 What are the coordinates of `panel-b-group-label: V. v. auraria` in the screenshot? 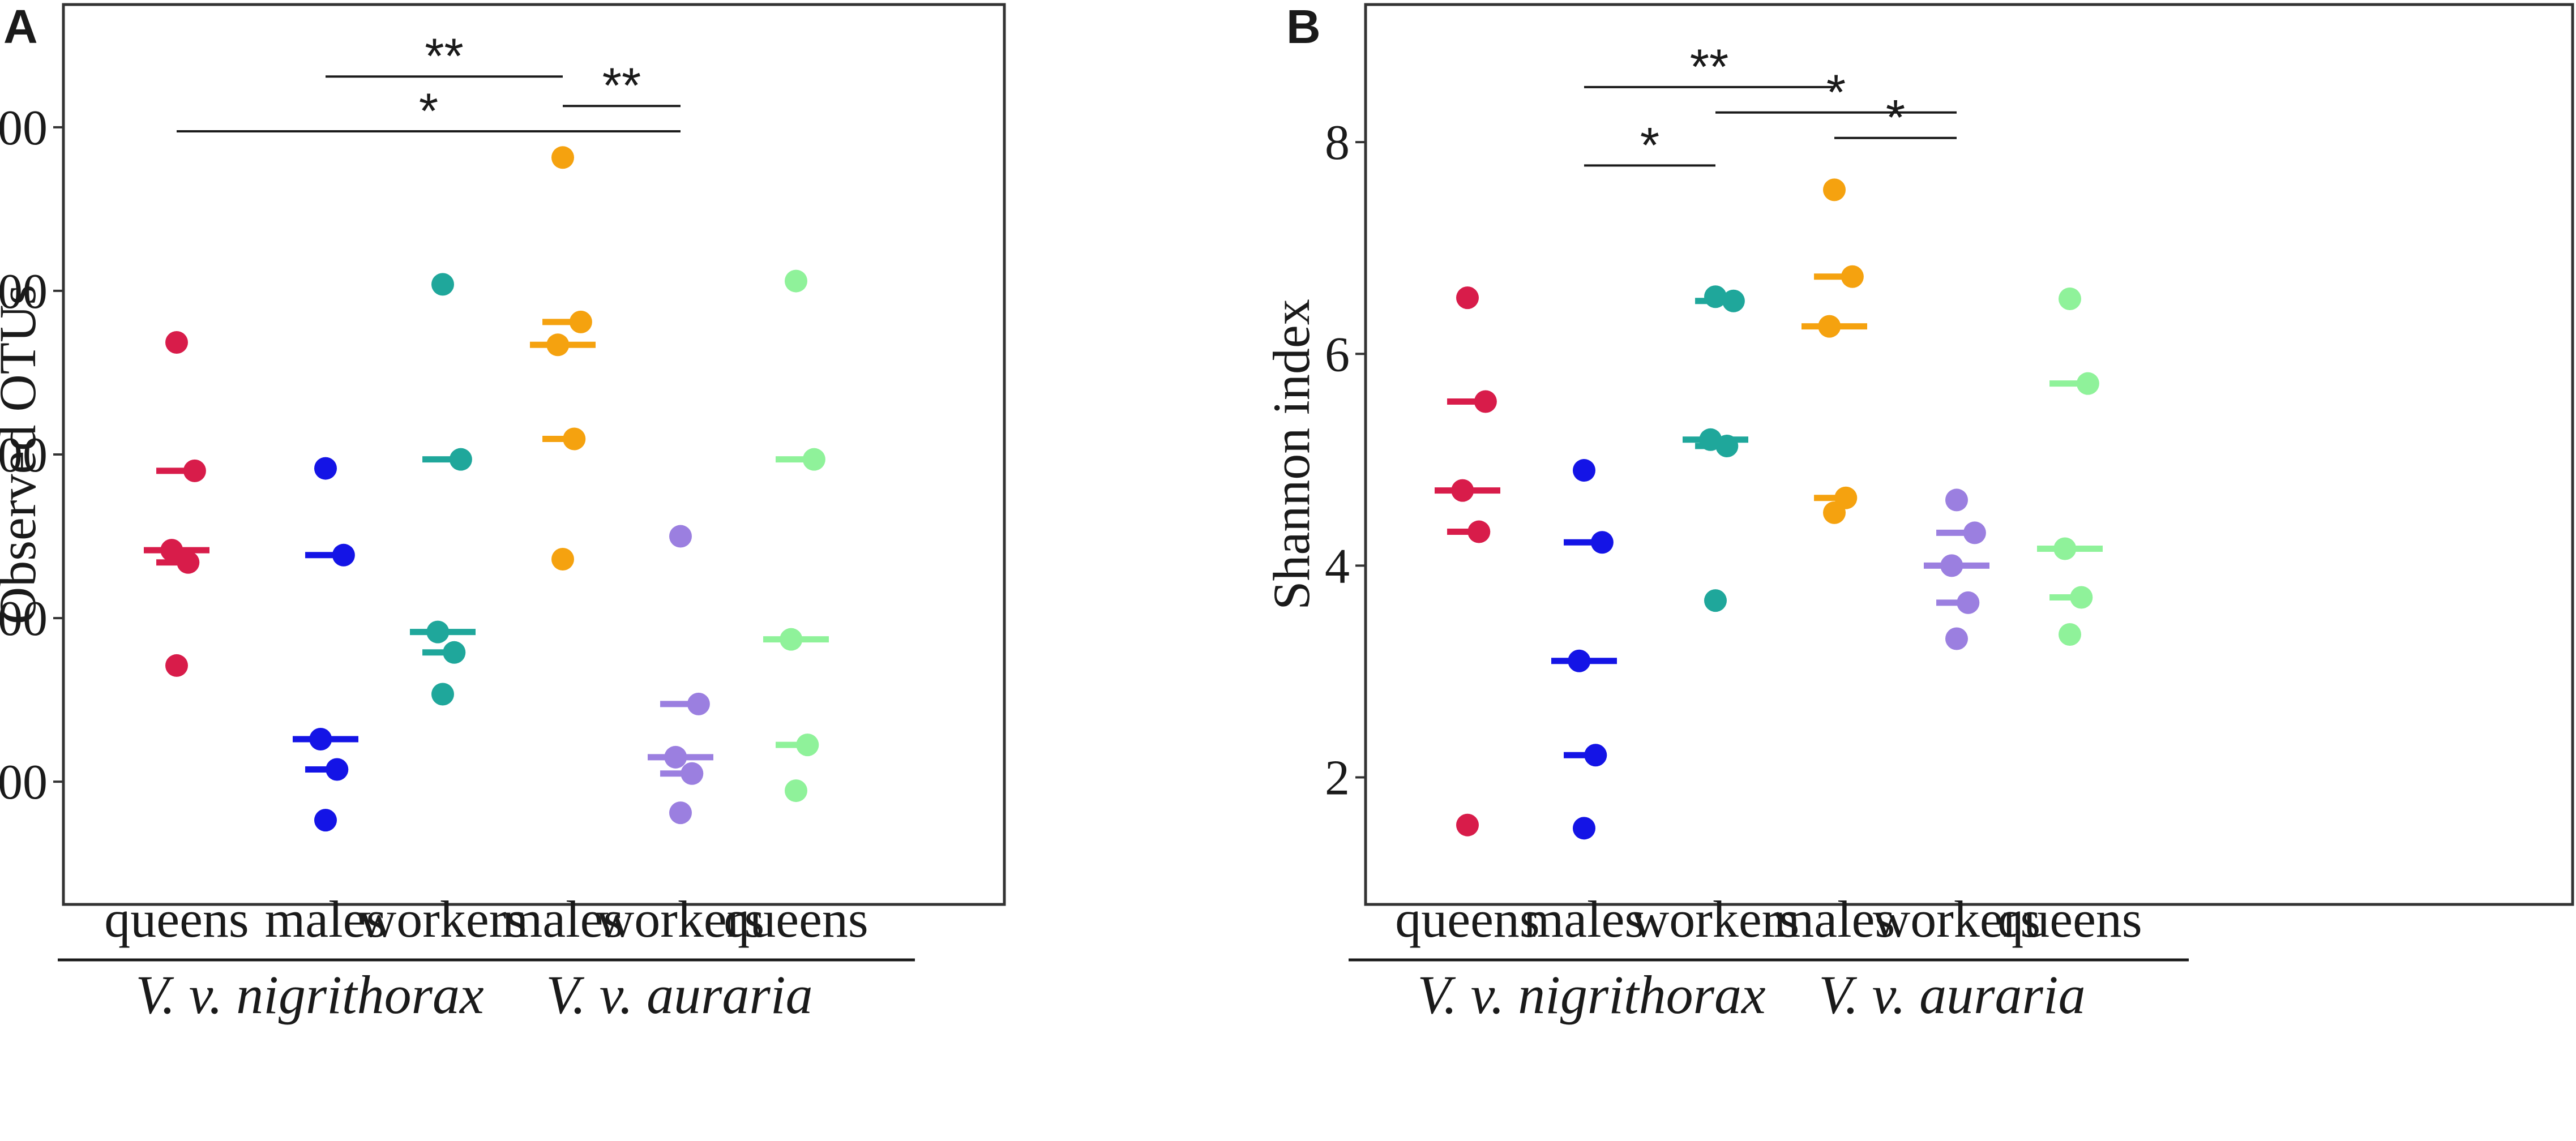 It's located at (1951, 994).